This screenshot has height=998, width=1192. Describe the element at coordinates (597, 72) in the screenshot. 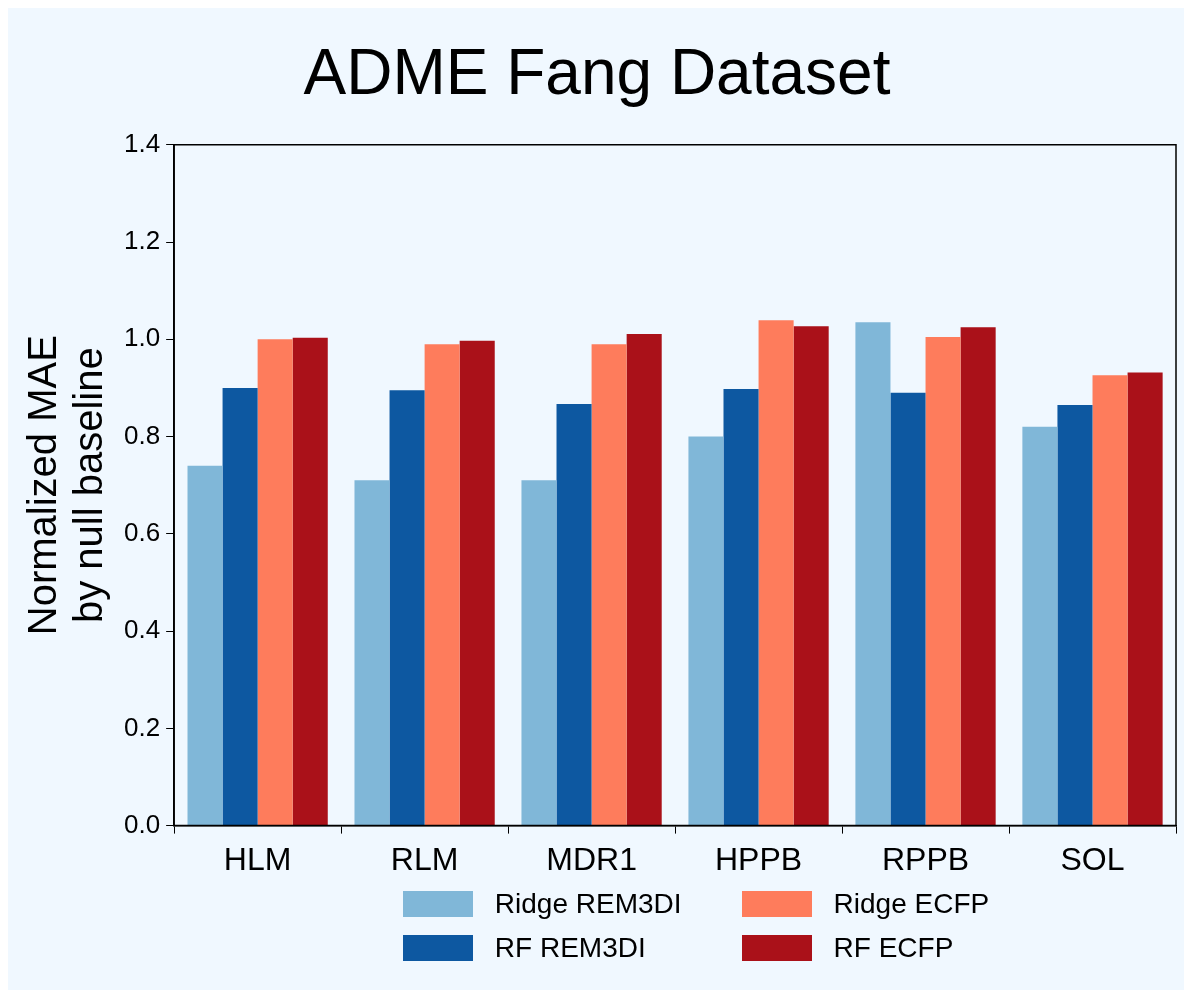

I see `chart-title: ADME Fang Dataset` at that location.